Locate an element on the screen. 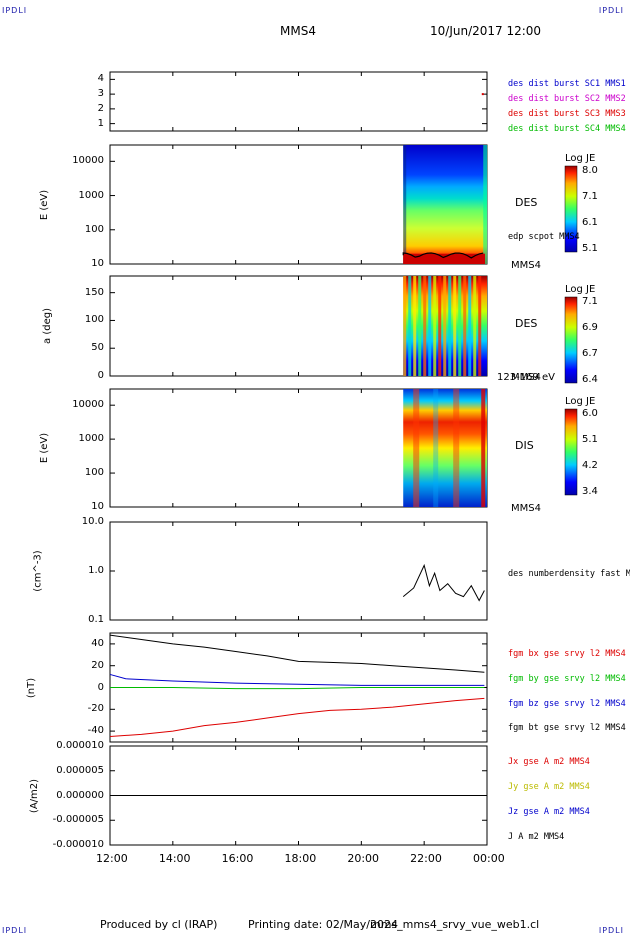 This screenshot has width=630, height=935. bfield-tick: -40 is located at coordinates (95, 731).